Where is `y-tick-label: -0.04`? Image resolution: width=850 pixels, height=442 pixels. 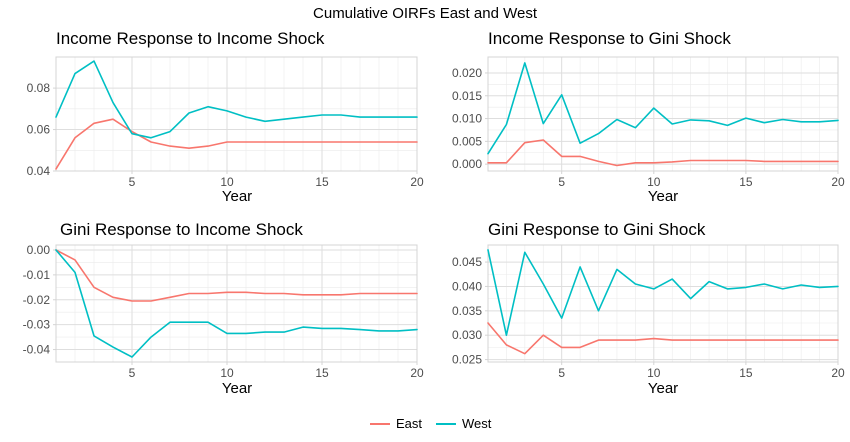
y-tick-label: -0.04 is located at coordinates (37, 350).